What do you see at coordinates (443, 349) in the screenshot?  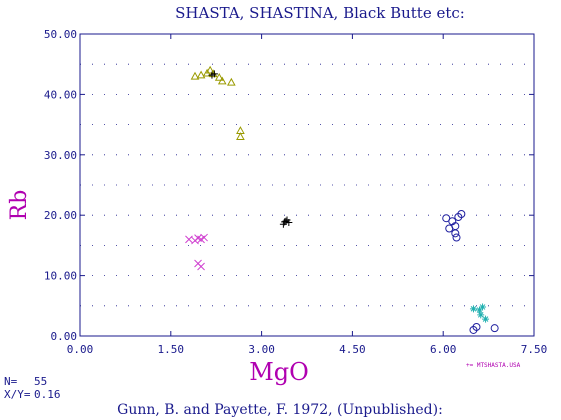 I see `x-tick-label: 6.00` at bounding box center [443, 349].